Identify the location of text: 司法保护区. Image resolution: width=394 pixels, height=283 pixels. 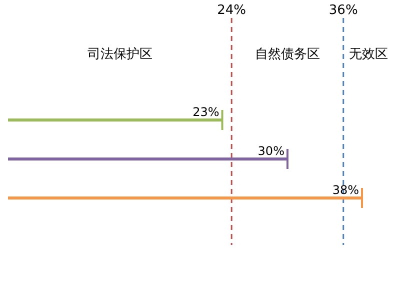
(119, 54).